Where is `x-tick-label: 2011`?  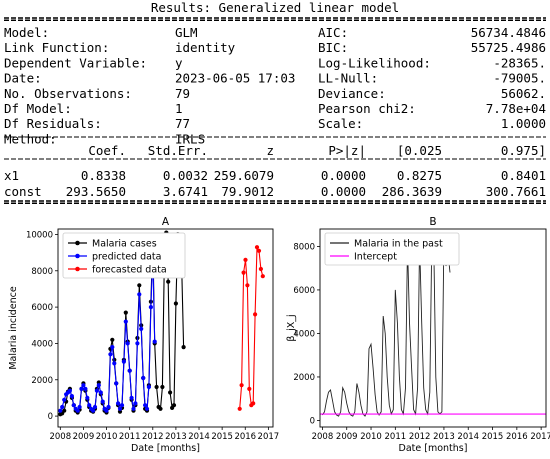
x-tick-label: 2011 is located at coordinates (396, 437).